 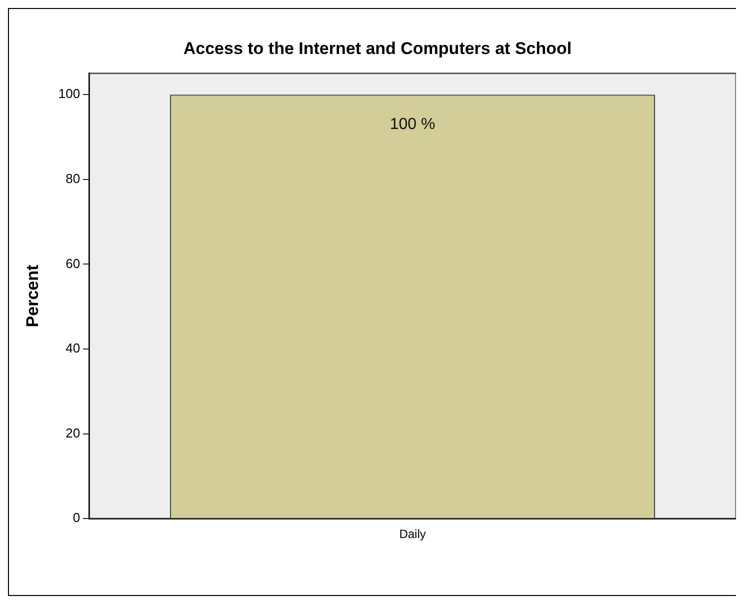 What do you see at coordinates (412, 534) in the screenshot?
I see `x-tick-label: Daily` at bounding box center [412, 534].